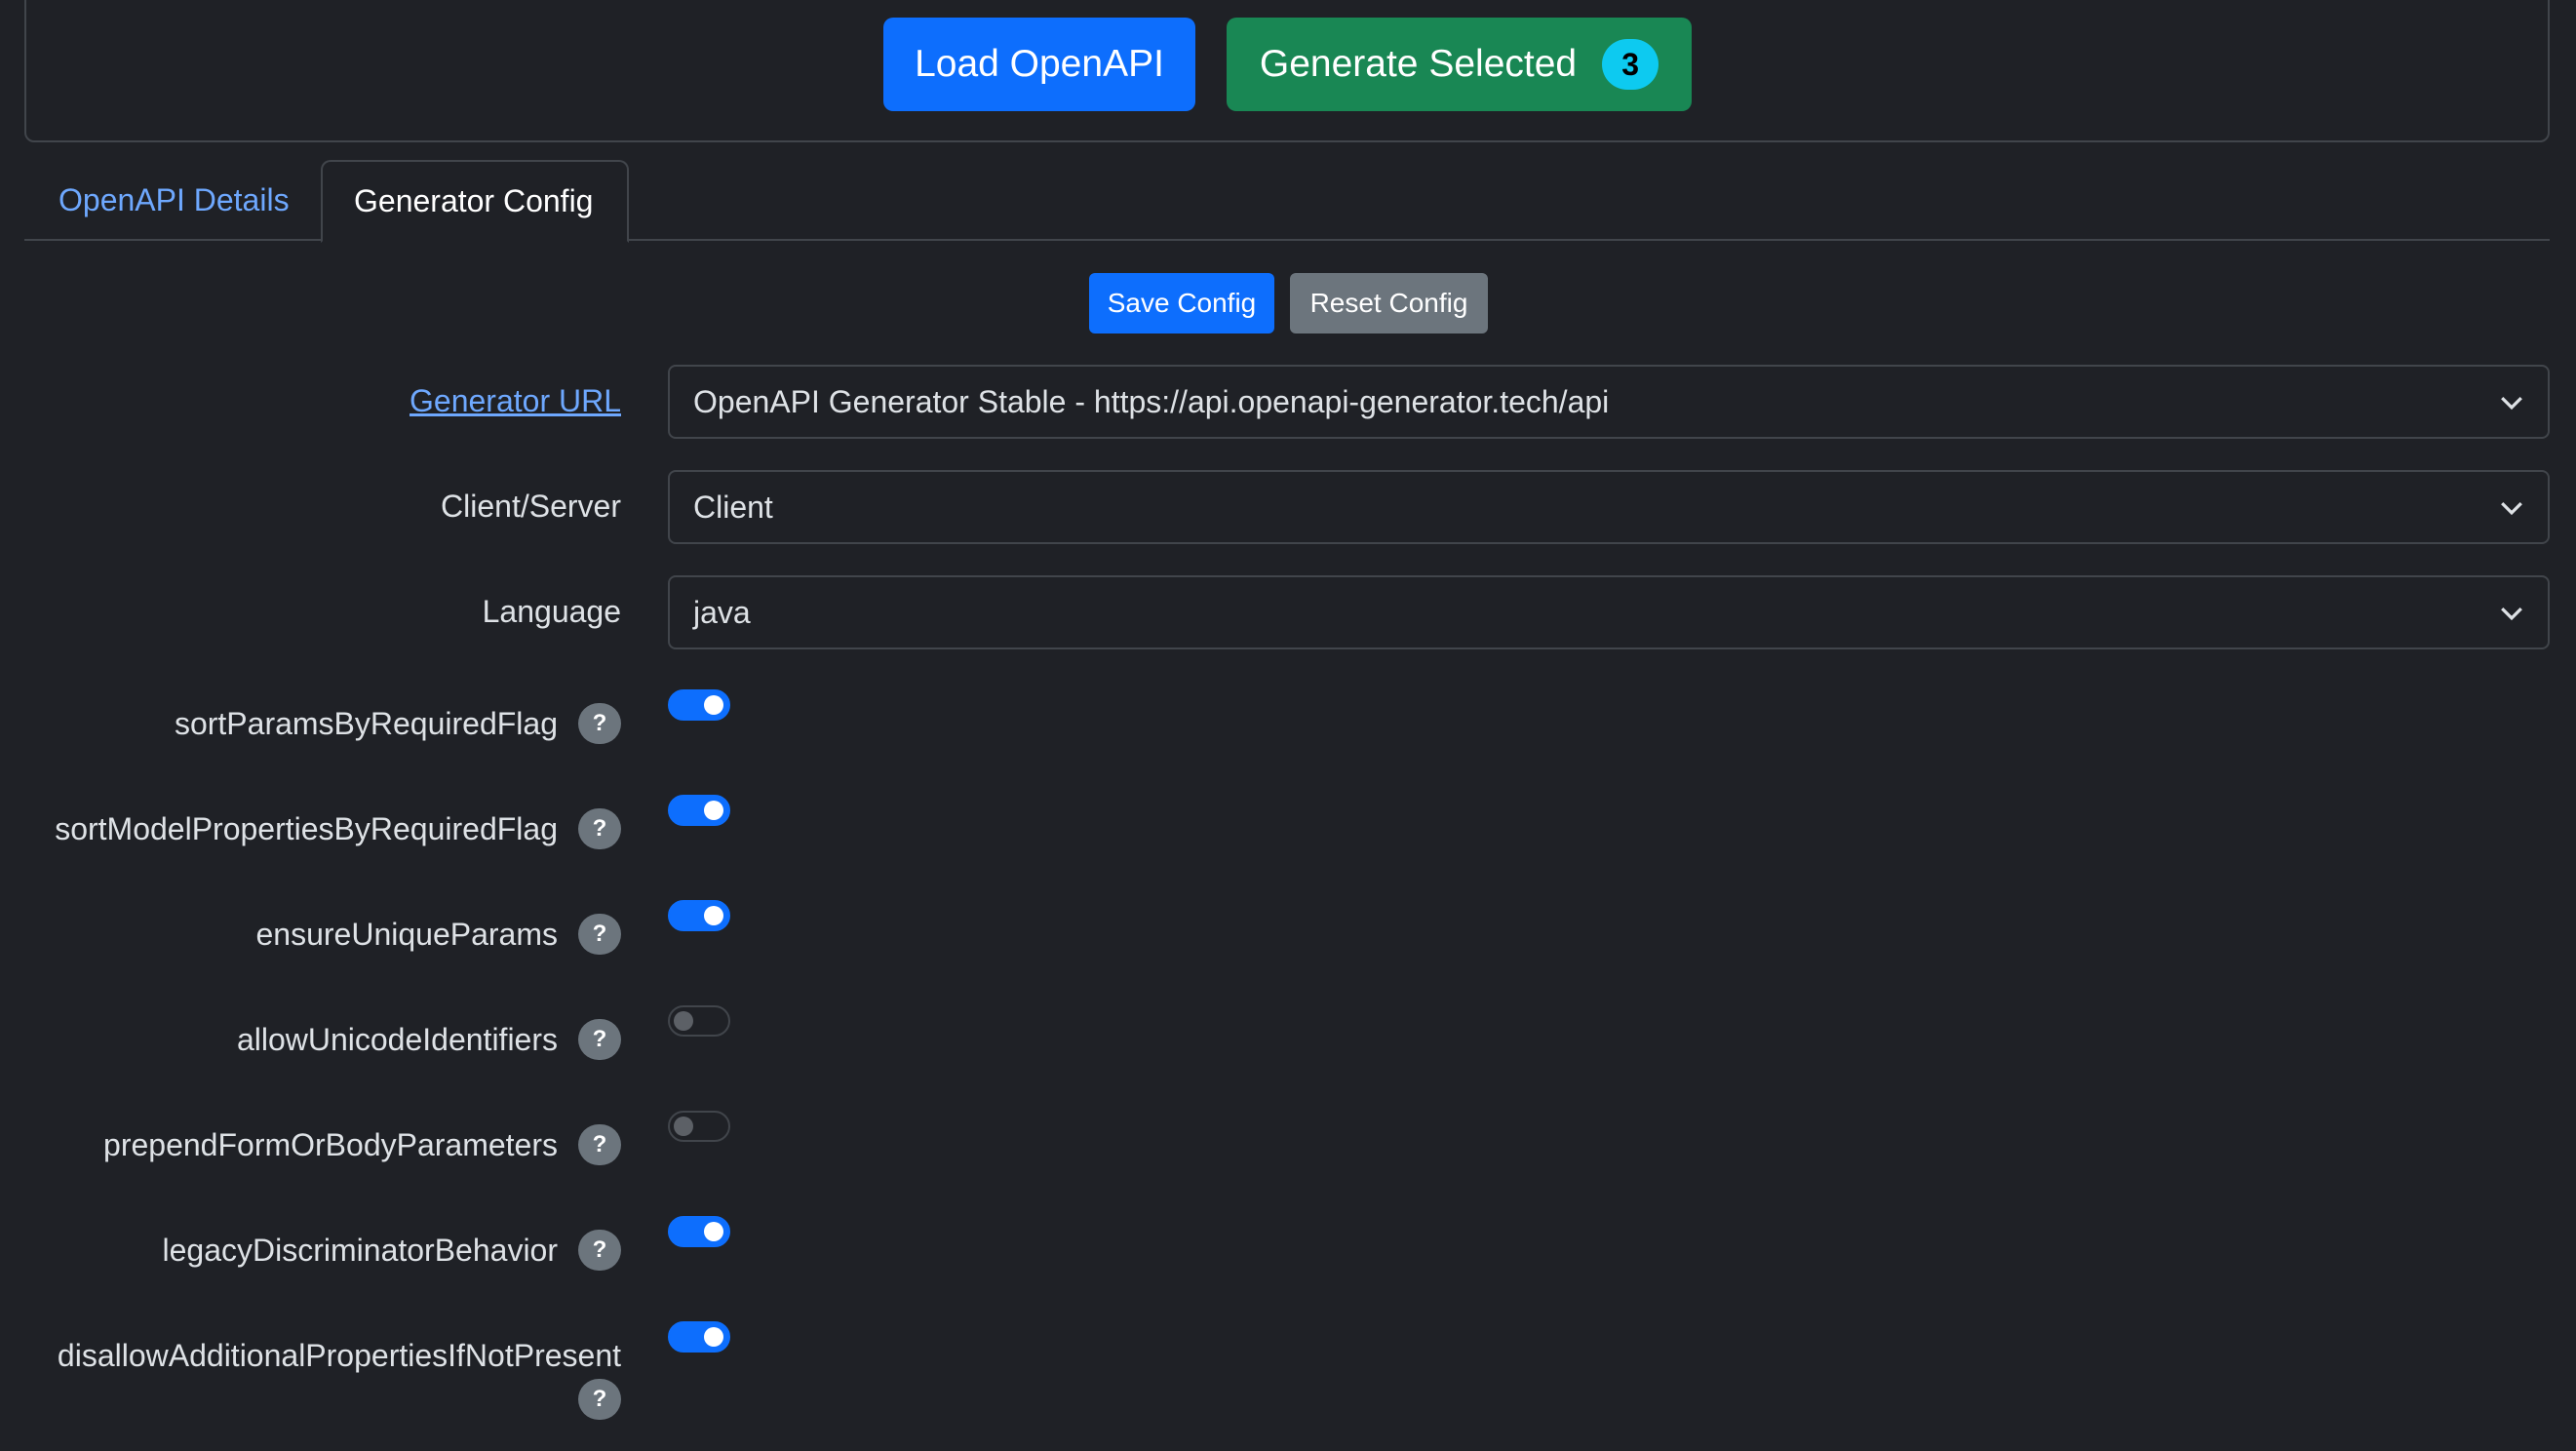 This screenshot has height=1451, width=2576. I want to click on language-select: java, so click(1609, 612).